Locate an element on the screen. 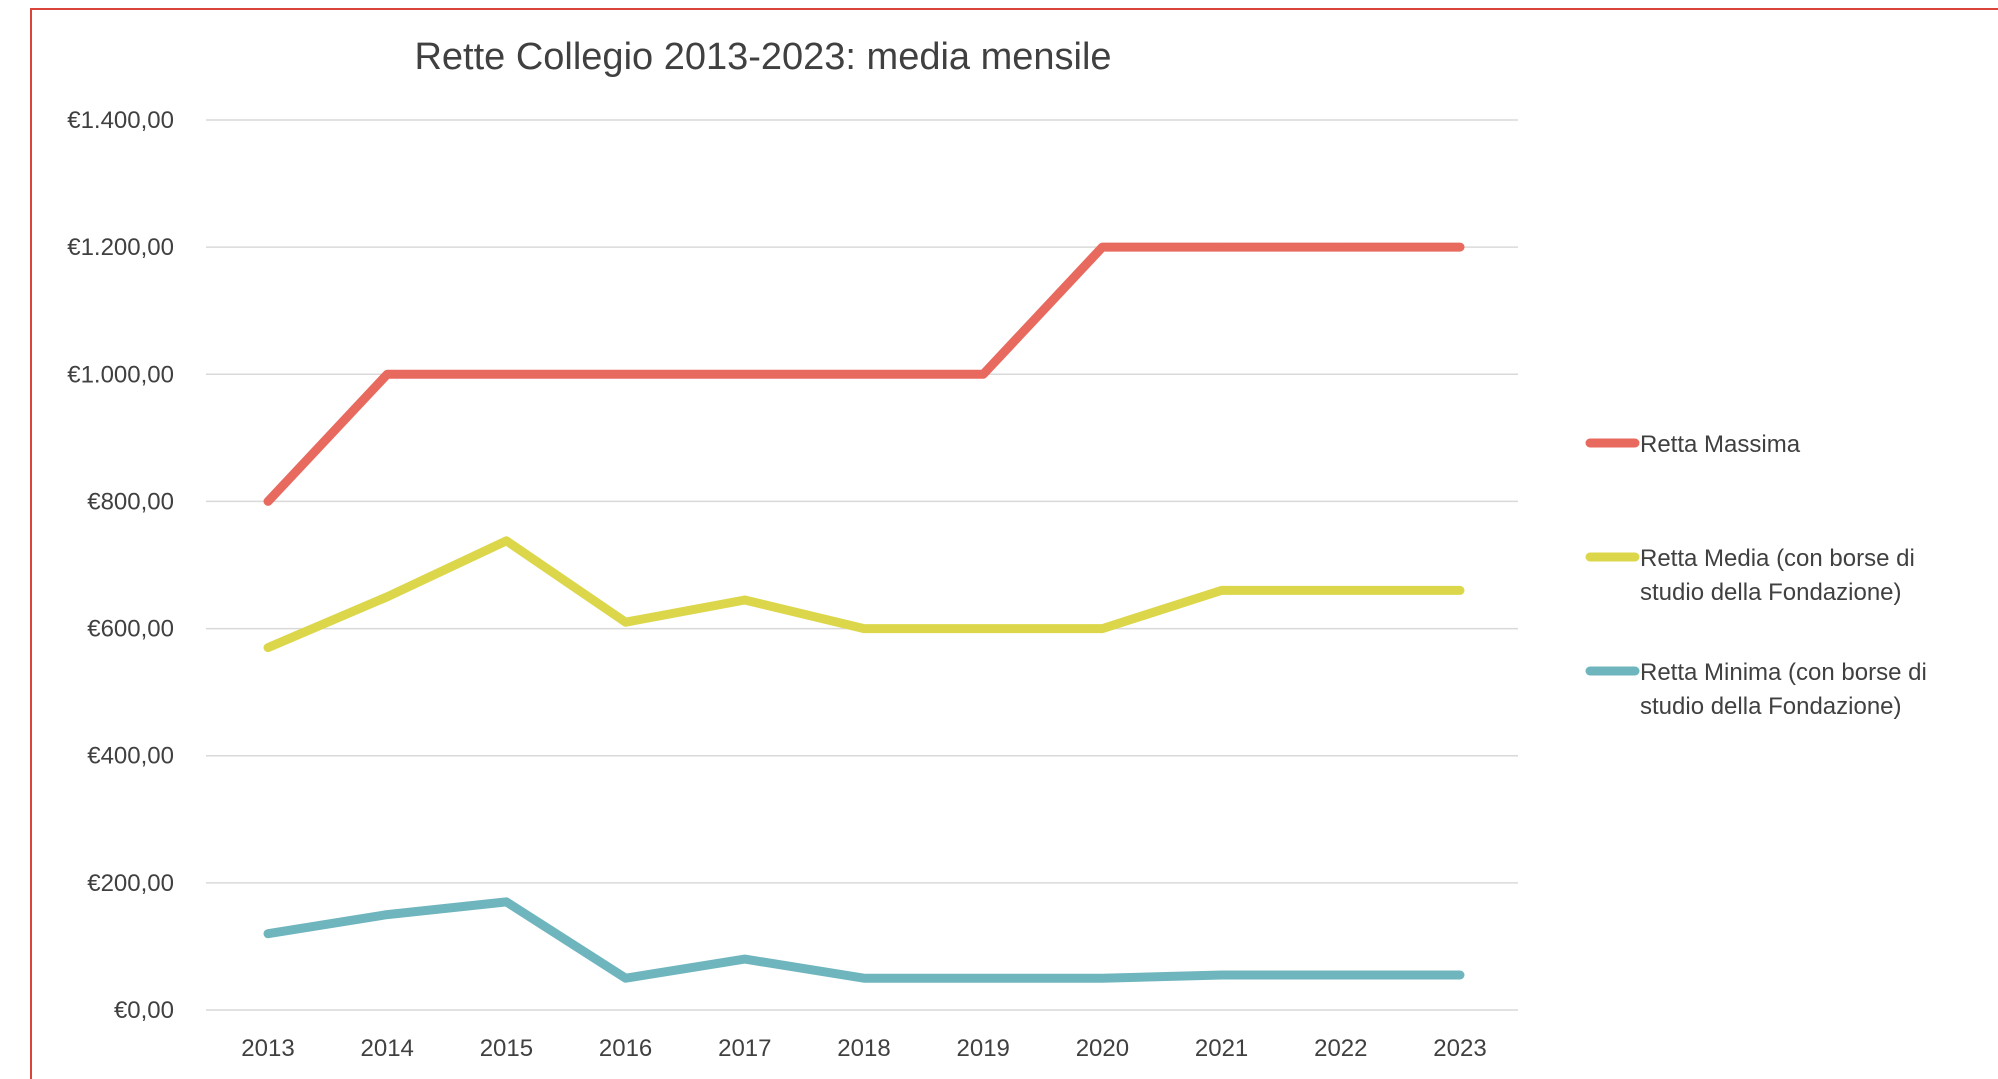 This screenshot has height=1079, width=1998. x-tick-label: 2021 is located at coordinates (1221, 1048).